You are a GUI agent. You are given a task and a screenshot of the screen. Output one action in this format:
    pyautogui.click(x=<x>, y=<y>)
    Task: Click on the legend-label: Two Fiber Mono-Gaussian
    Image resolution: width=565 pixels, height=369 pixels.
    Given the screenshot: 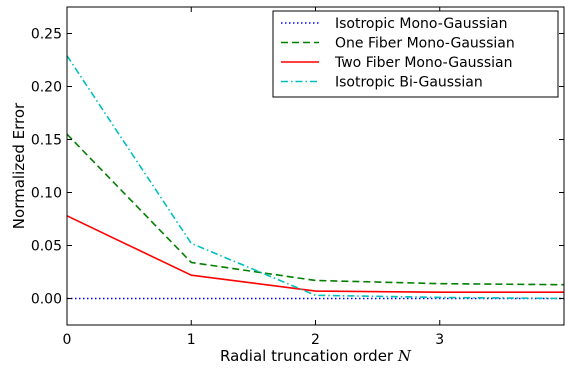 What is the action you would take?
    pyautogui.click(x=423, y=63)
    